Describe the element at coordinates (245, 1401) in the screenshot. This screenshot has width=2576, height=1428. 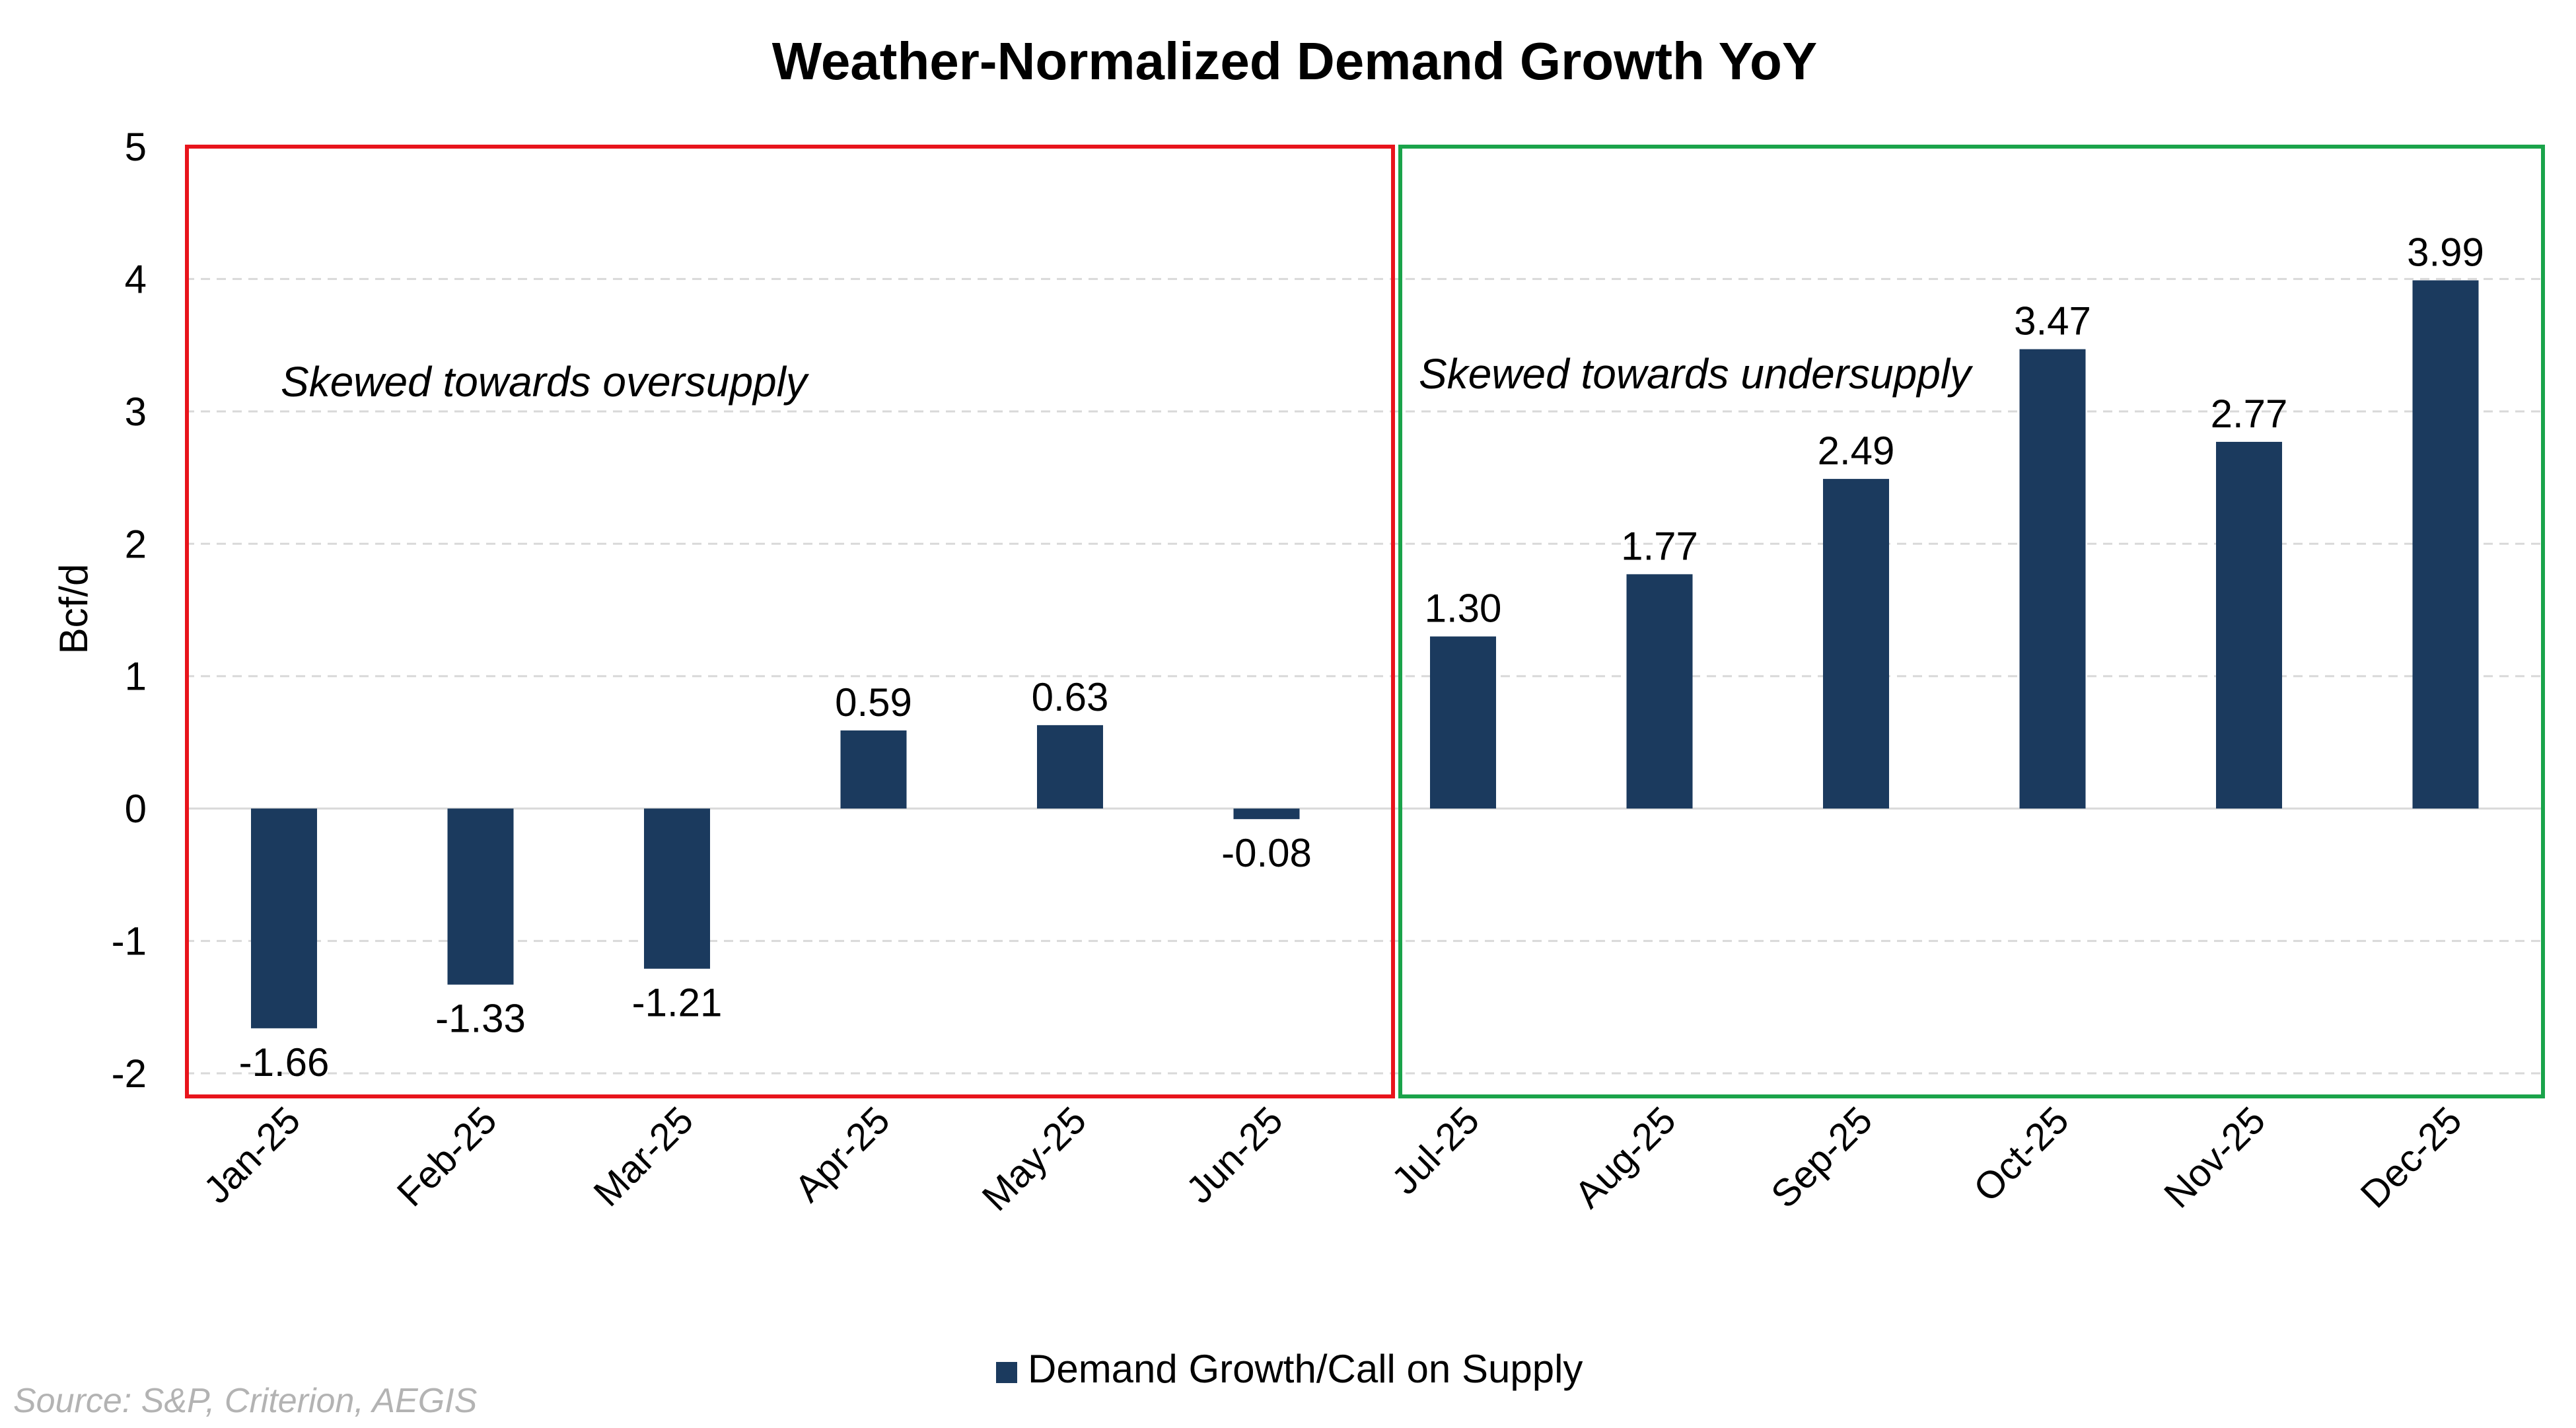
I see `source-note: Source: S&P, Criterion, AEGIS` at that location.